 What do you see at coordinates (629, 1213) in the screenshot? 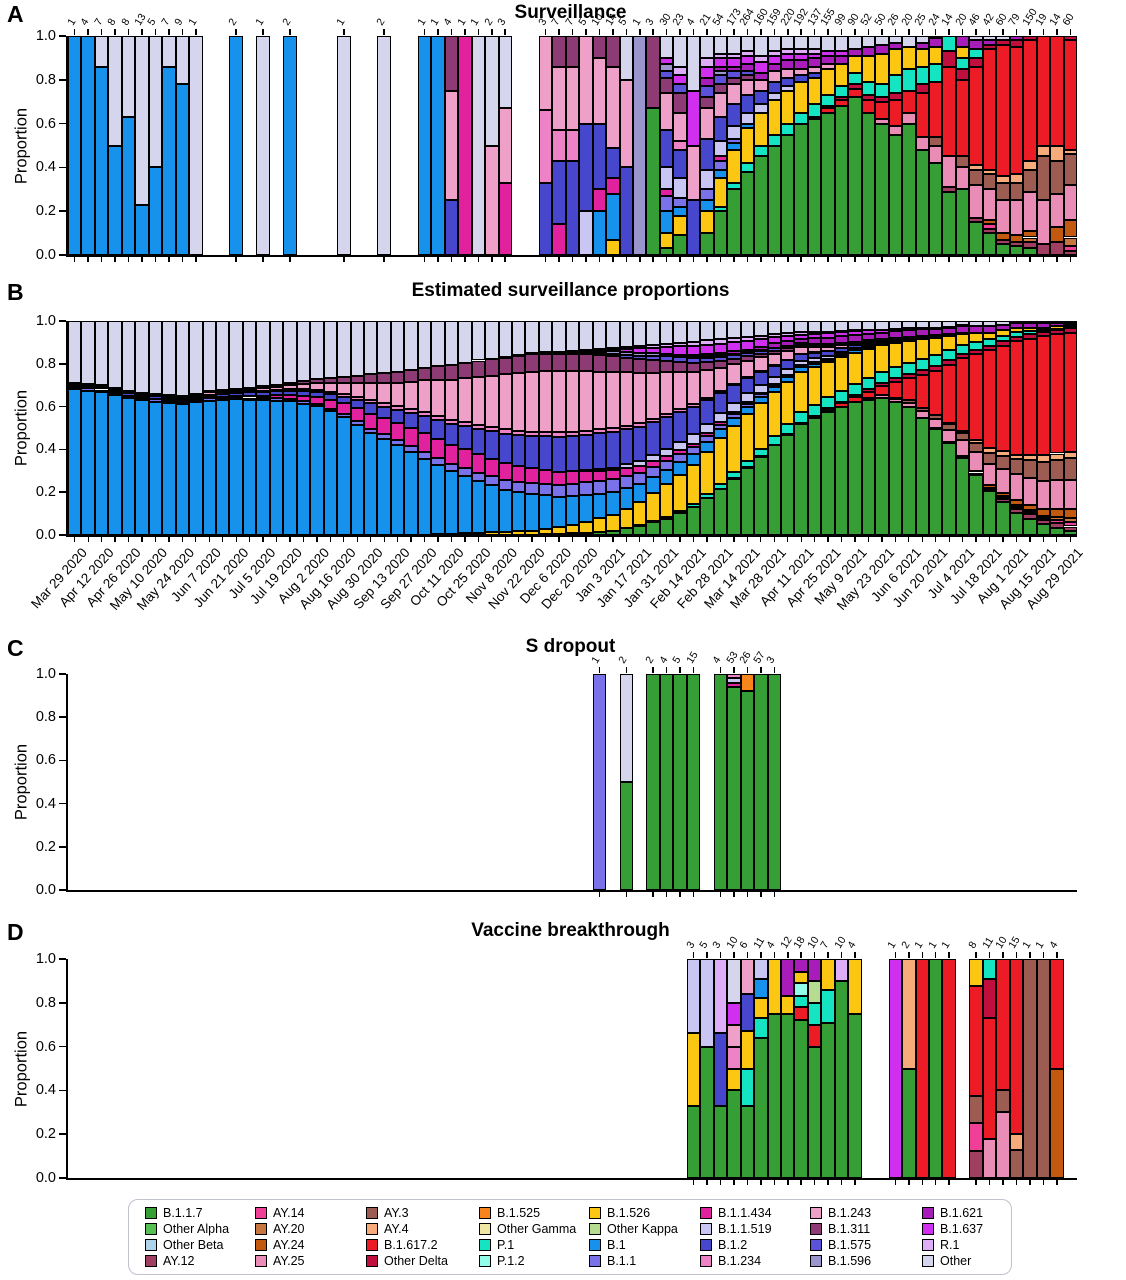
I see `legend-label: B.1.526` at bounding box center [629, 1213].